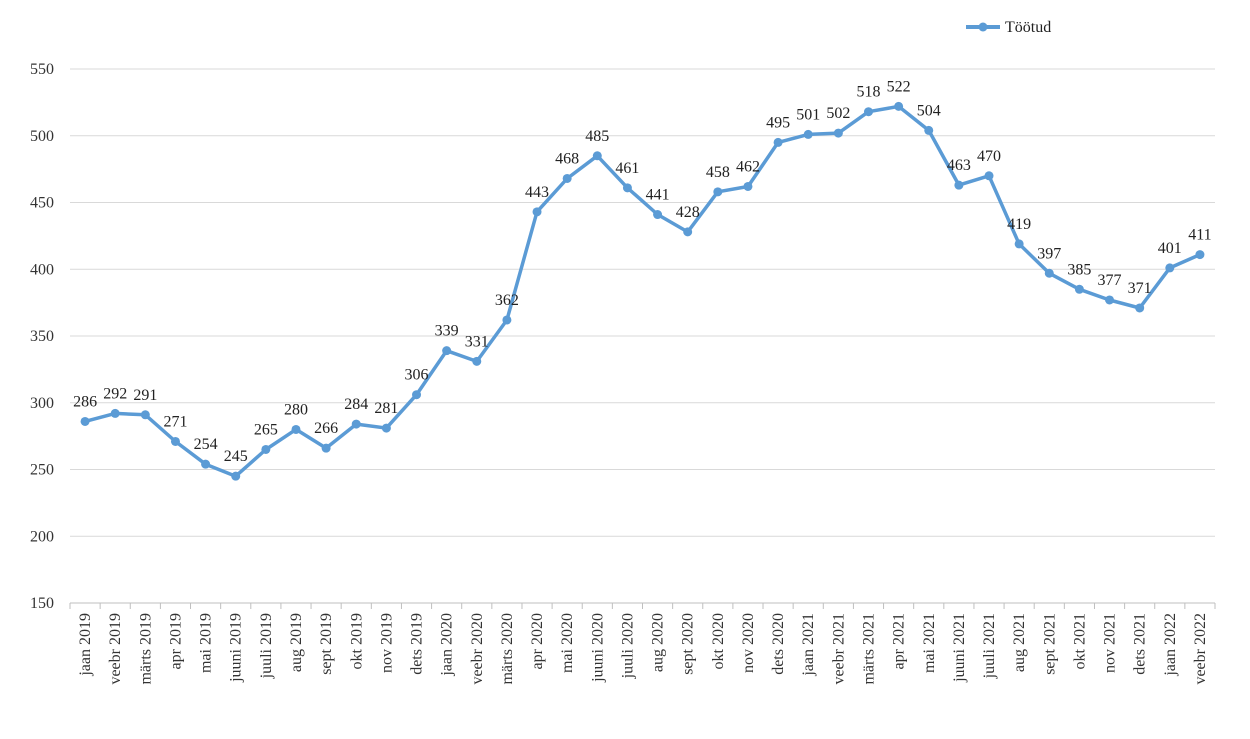 This screenshot has width=1250, height=739. What do you see at coordinates (983, 27) in the screenshot?
I see `legend-swatch-marker` at bounding box center [983, 27].